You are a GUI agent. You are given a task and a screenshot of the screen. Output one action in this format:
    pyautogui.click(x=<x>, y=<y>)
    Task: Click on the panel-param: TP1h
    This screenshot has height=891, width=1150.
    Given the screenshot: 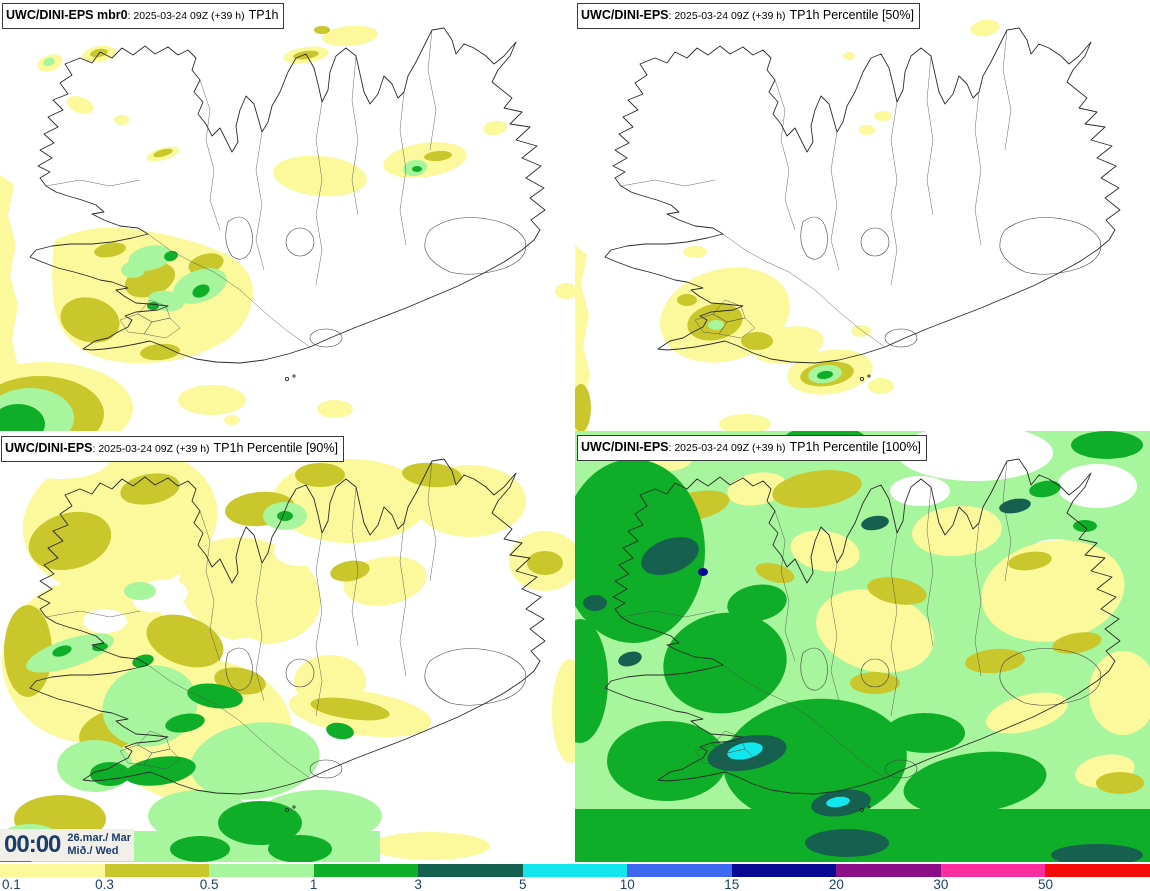 What is the action you would take?
    pyautogui.click(x=263, y=15)
    